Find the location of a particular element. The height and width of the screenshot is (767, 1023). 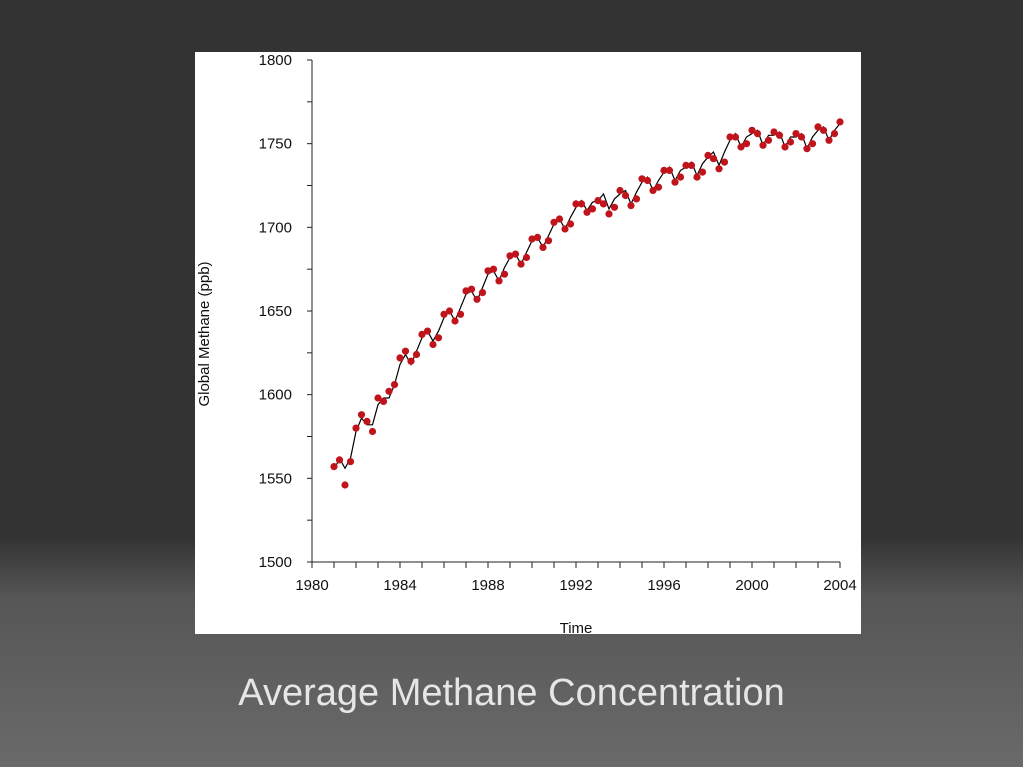

x-axis-title: Time is located at coordinates (576, 627).